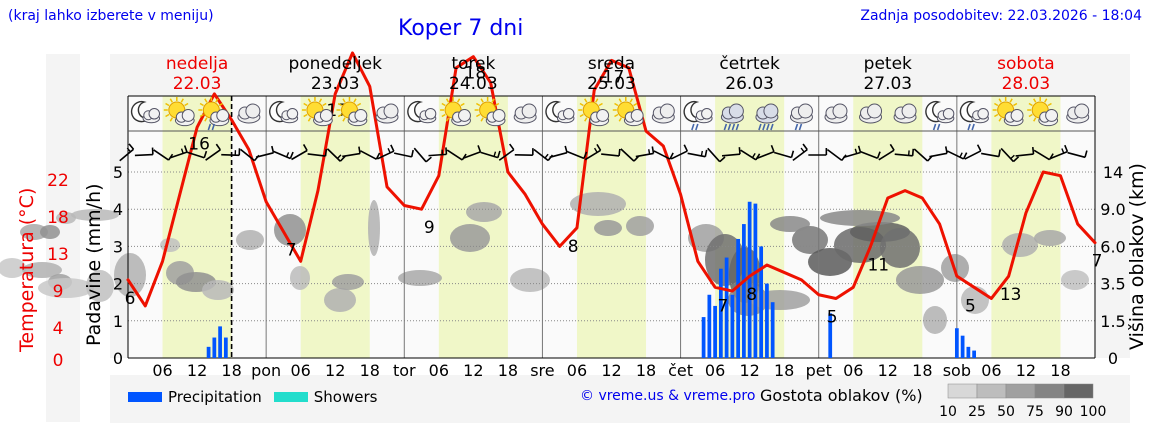  Describe the element at coordinates (118, 209) in the screenshot. I see `precip-tick: 4` at that location.